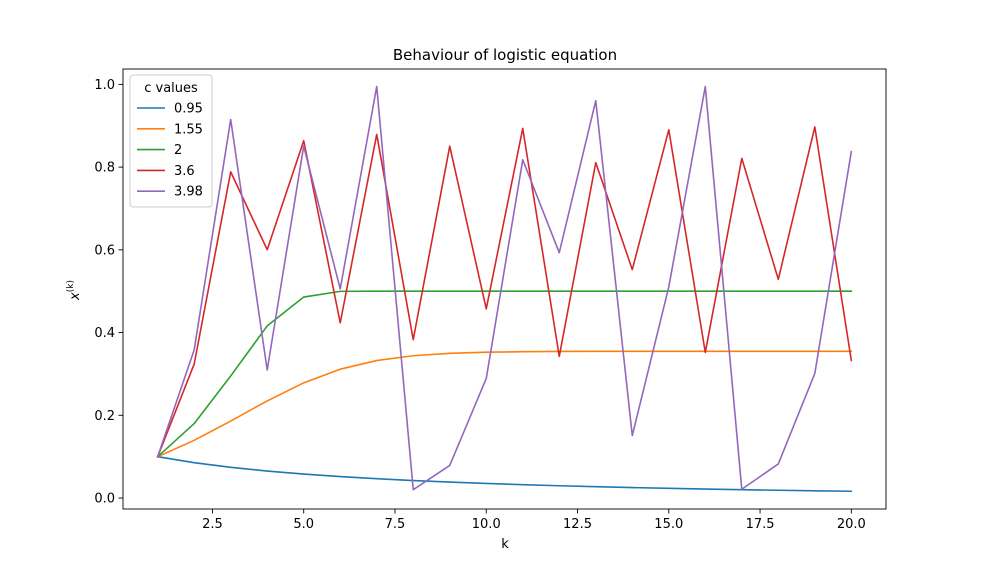 The height and width of the screenshot is (571, 984). What do you see at coordinates (104, 168) in the screenshot?
I see `y-tick-label: 0.8` at bounding box center [104, 168].